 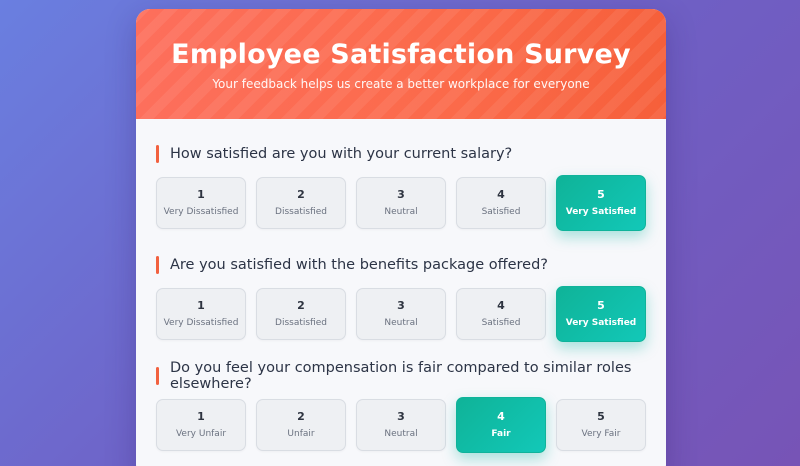 What do you see at coordinates (401, 54) in the screenshot?
I see `survey-title: Employee Satisfaction Survey` at bounding box center [401, 54].